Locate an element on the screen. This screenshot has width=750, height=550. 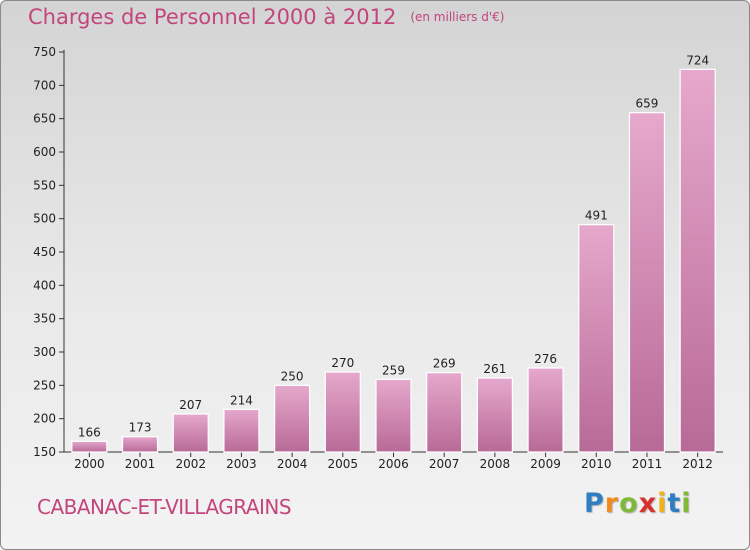
x-tick-label: 2005 is located at coordinates (343, 464).